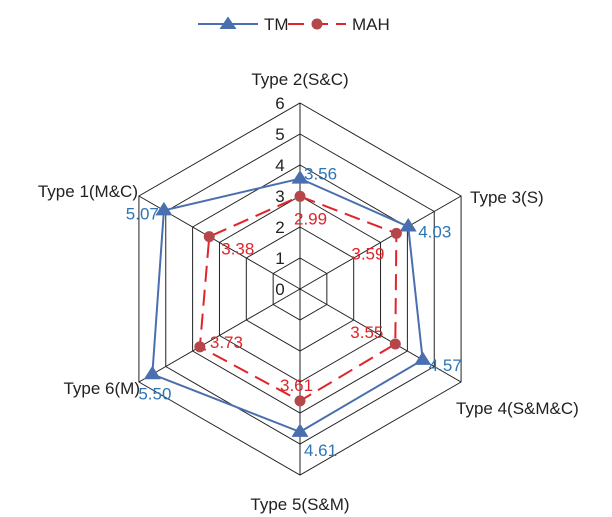  Describe the element at coordinates (371, 24) in the screenshot. I see `legend-label-mah: MAH` at that location.